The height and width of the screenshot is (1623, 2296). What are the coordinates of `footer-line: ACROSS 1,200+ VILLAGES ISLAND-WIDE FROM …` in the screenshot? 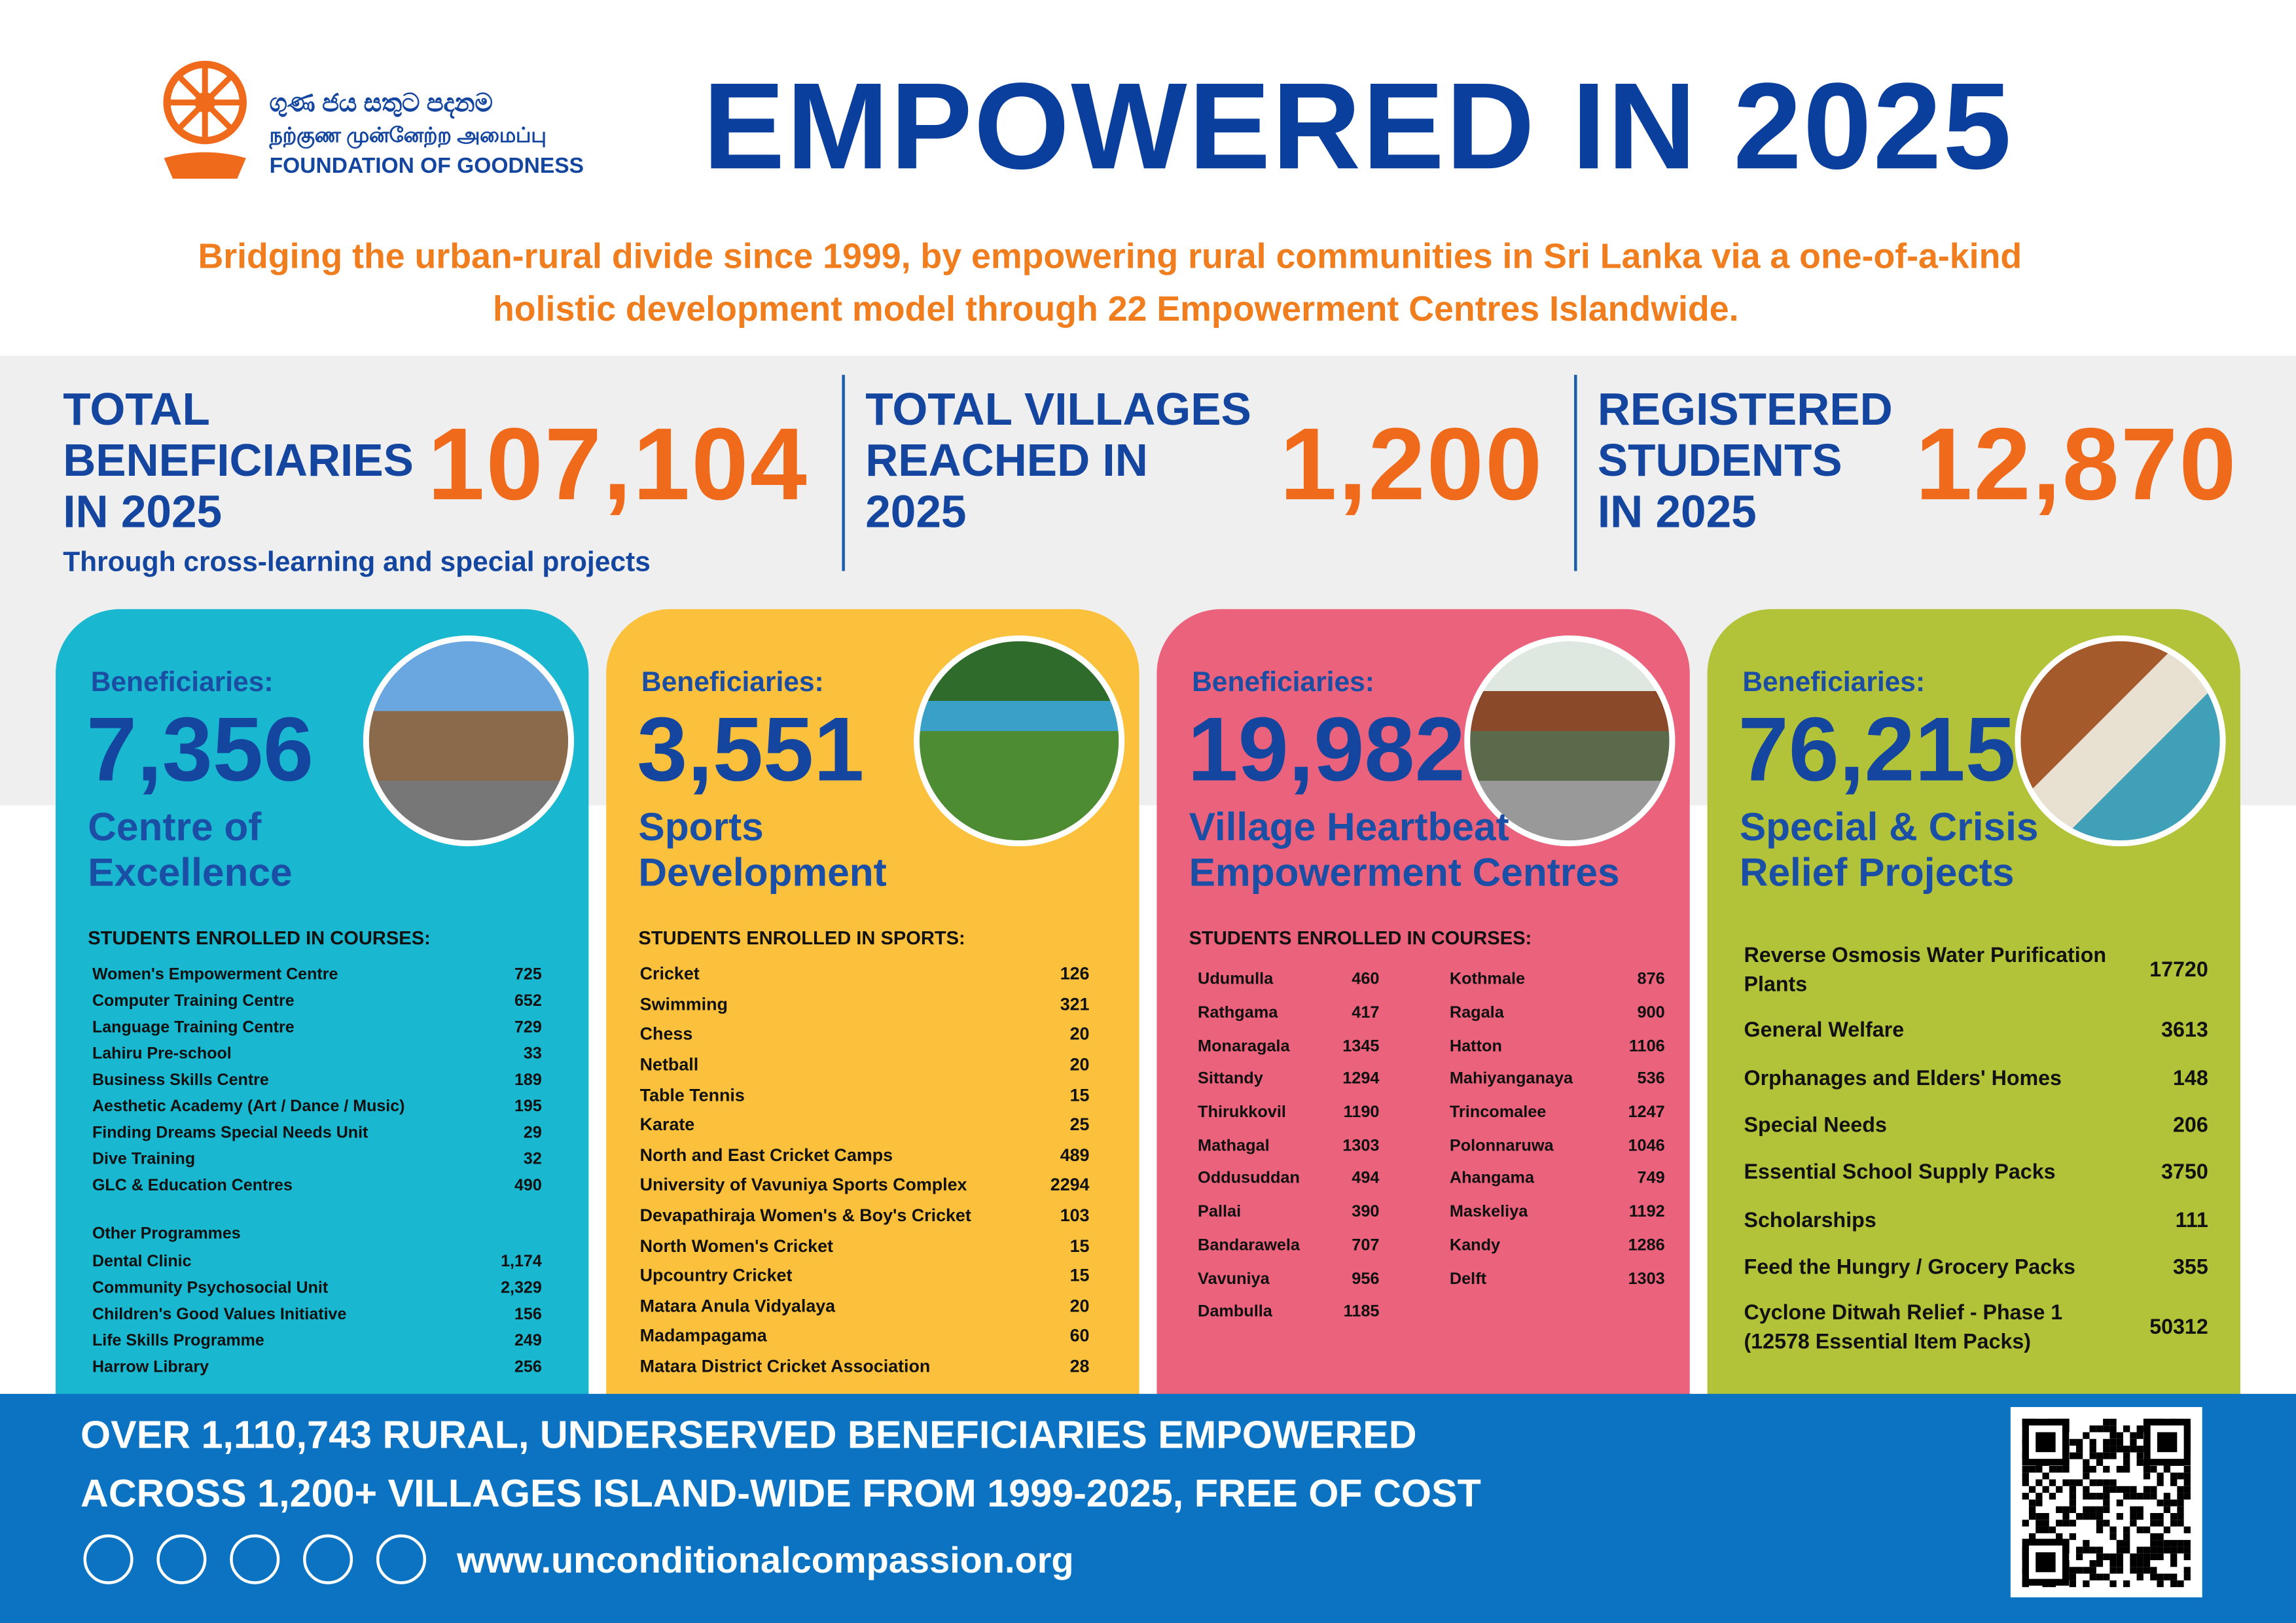 It's located at (781, 1493).